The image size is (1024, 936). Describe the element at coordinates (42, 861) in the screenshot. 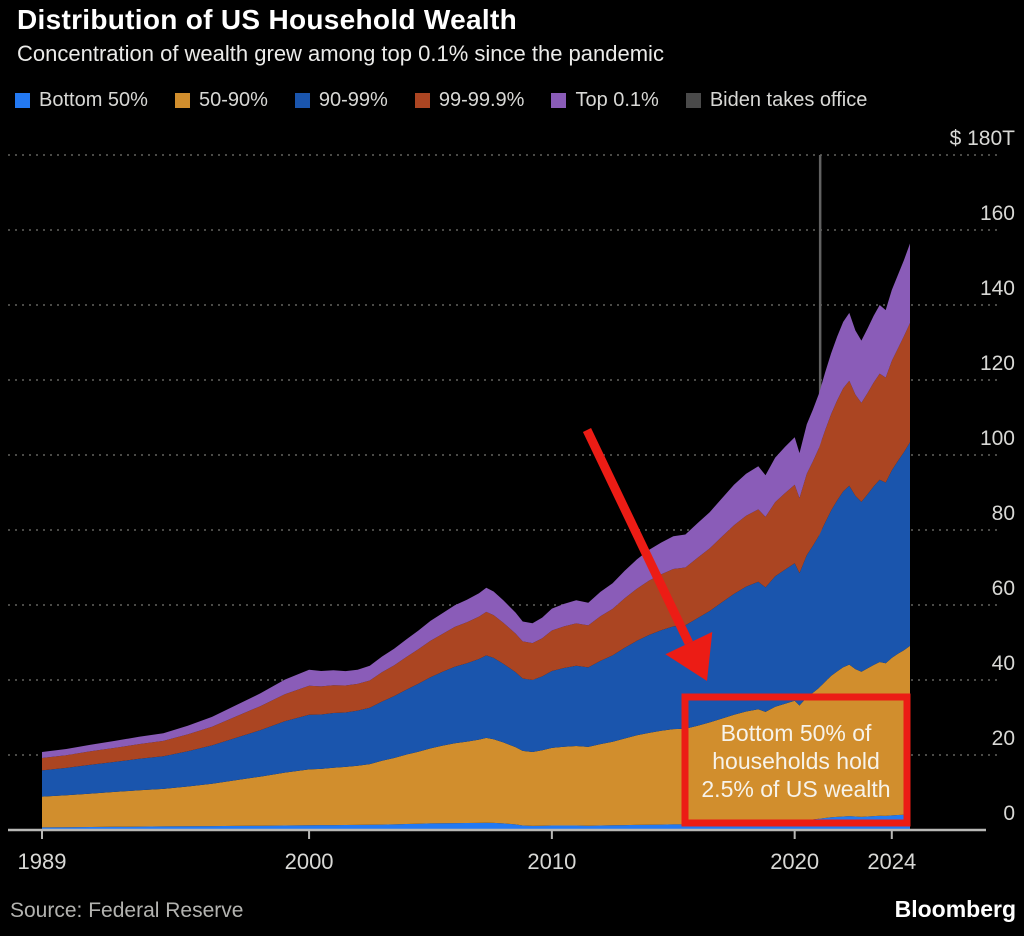

I see `x-axis-label: 1989` at that location.